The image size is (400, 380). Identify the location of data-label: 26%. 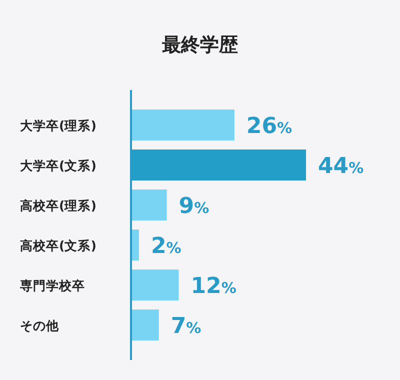
(269, 126).